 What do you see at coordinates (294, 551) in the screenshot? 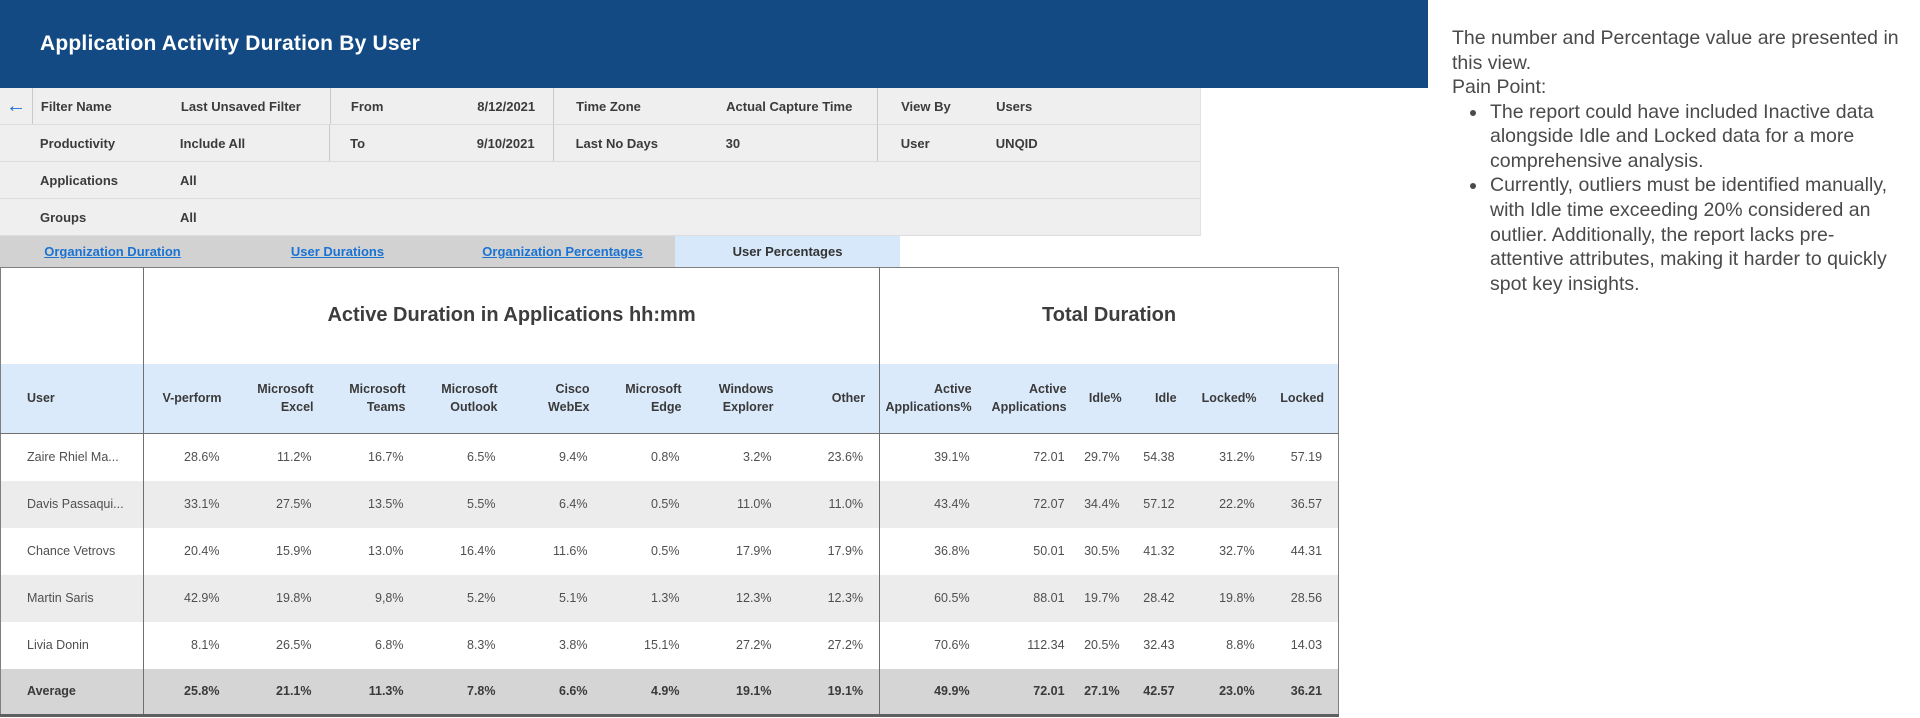
I see `value-cell: 15.9%` at bounding box center [294, 551].